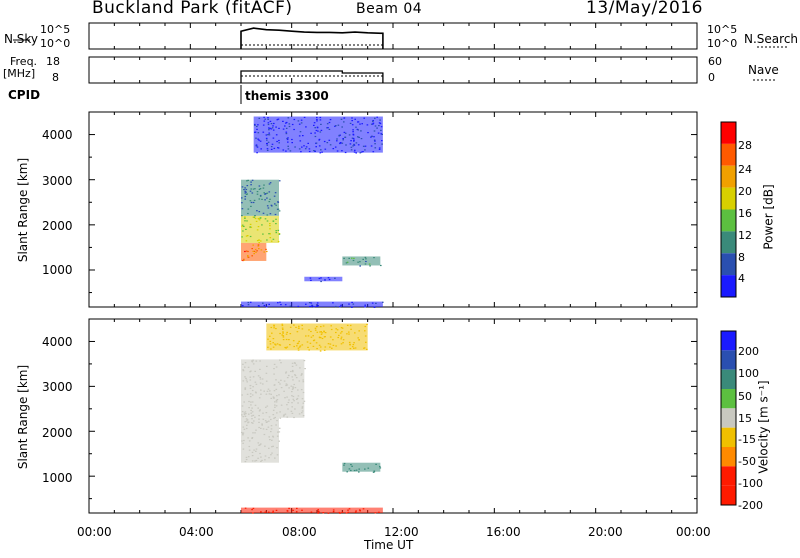  I want to click on power-cb-tick-4: 4, so click(741, 278).